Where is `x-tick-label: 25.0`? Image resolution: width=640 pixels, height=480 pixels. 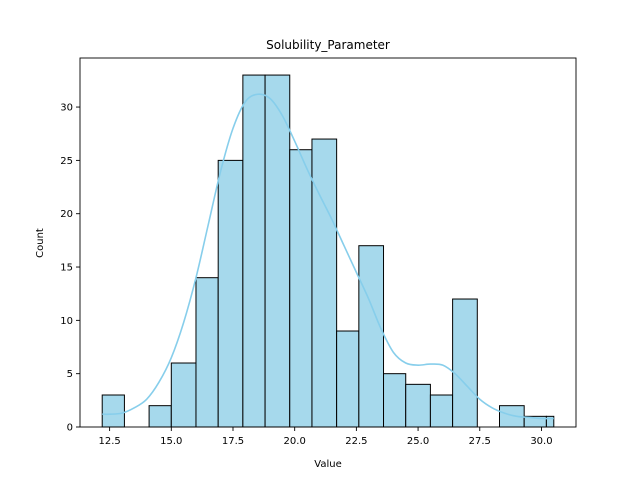 x-tick-label: 25.0 is located at coordinates (418, 441).